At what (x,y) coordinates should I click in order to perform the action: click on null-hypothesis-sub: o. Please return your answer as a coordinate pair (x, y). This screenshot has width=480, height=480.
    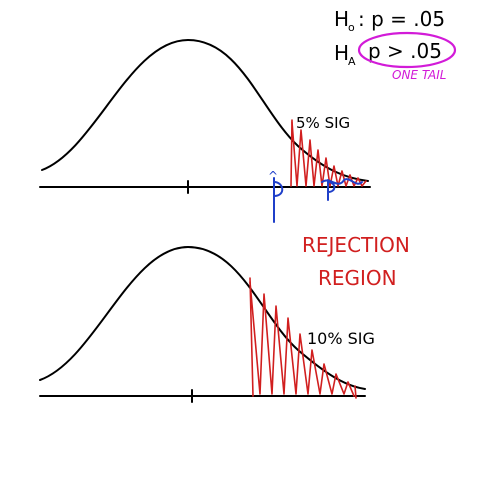
    Looking at the image, I should click on (351, 27).